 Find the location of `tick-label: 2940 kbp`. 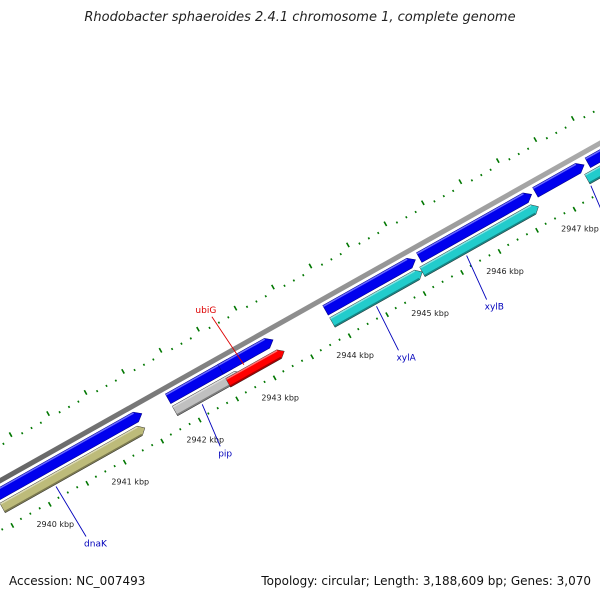

tick-label: 2940 kbp is located at coordinates (55, 524).